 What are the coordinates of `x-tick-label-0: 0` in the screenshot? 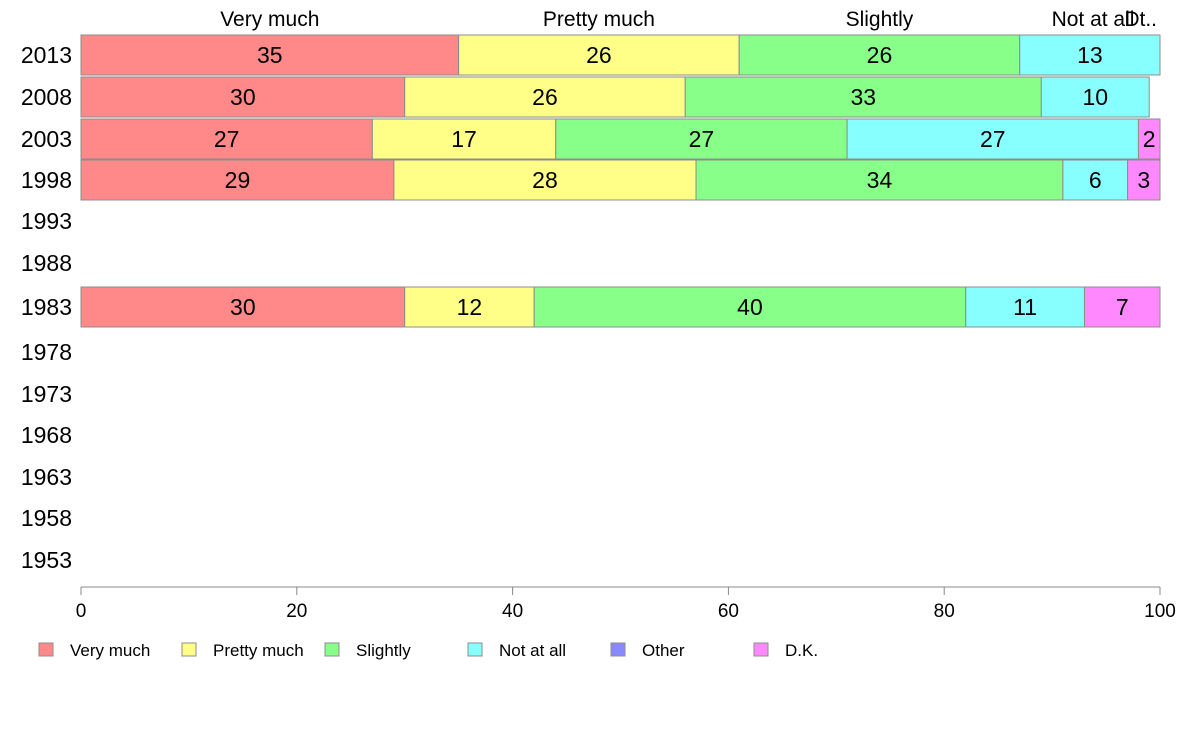 It's located at (81, 611).